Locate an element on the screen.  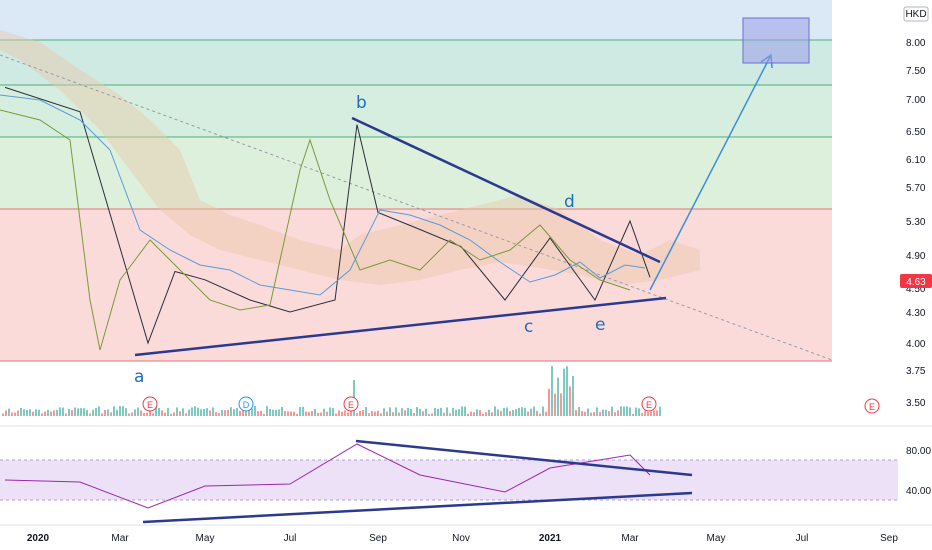
price-axis-tick: 3.50 is located at coordinates (916, 403).